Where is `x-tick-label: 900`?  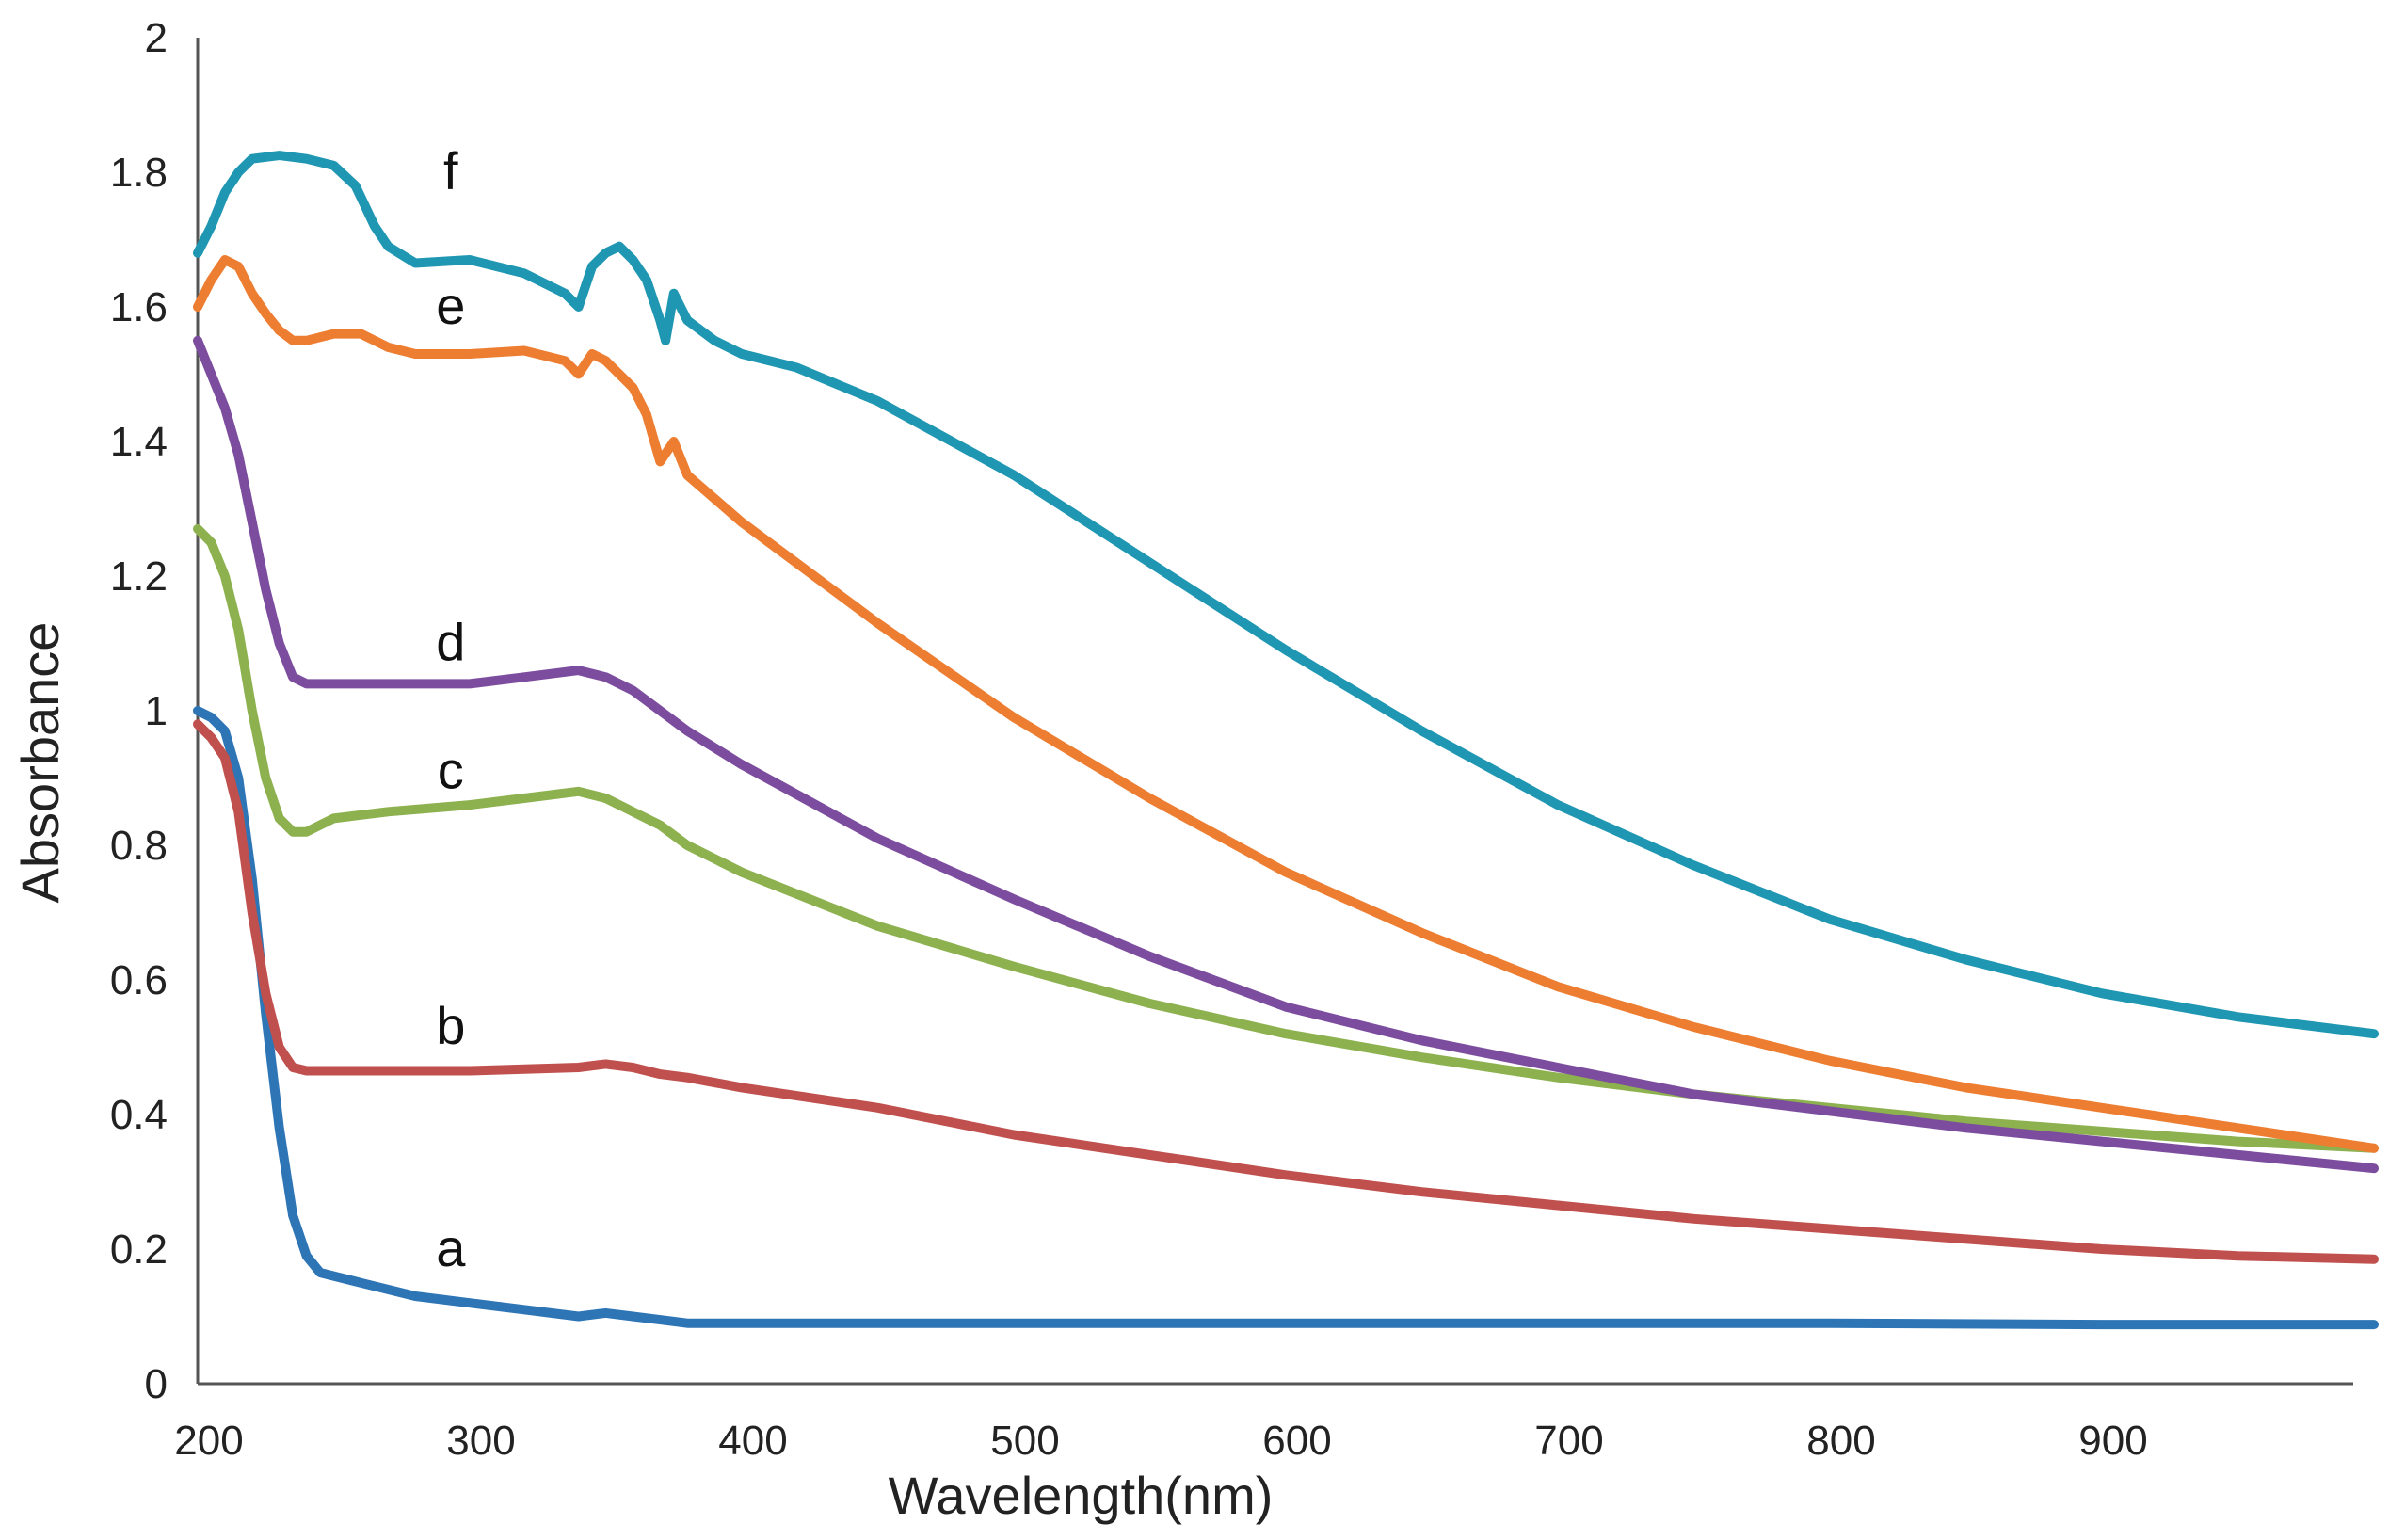 x-tick-label: 900 is located at coordinates (2112, 1441).